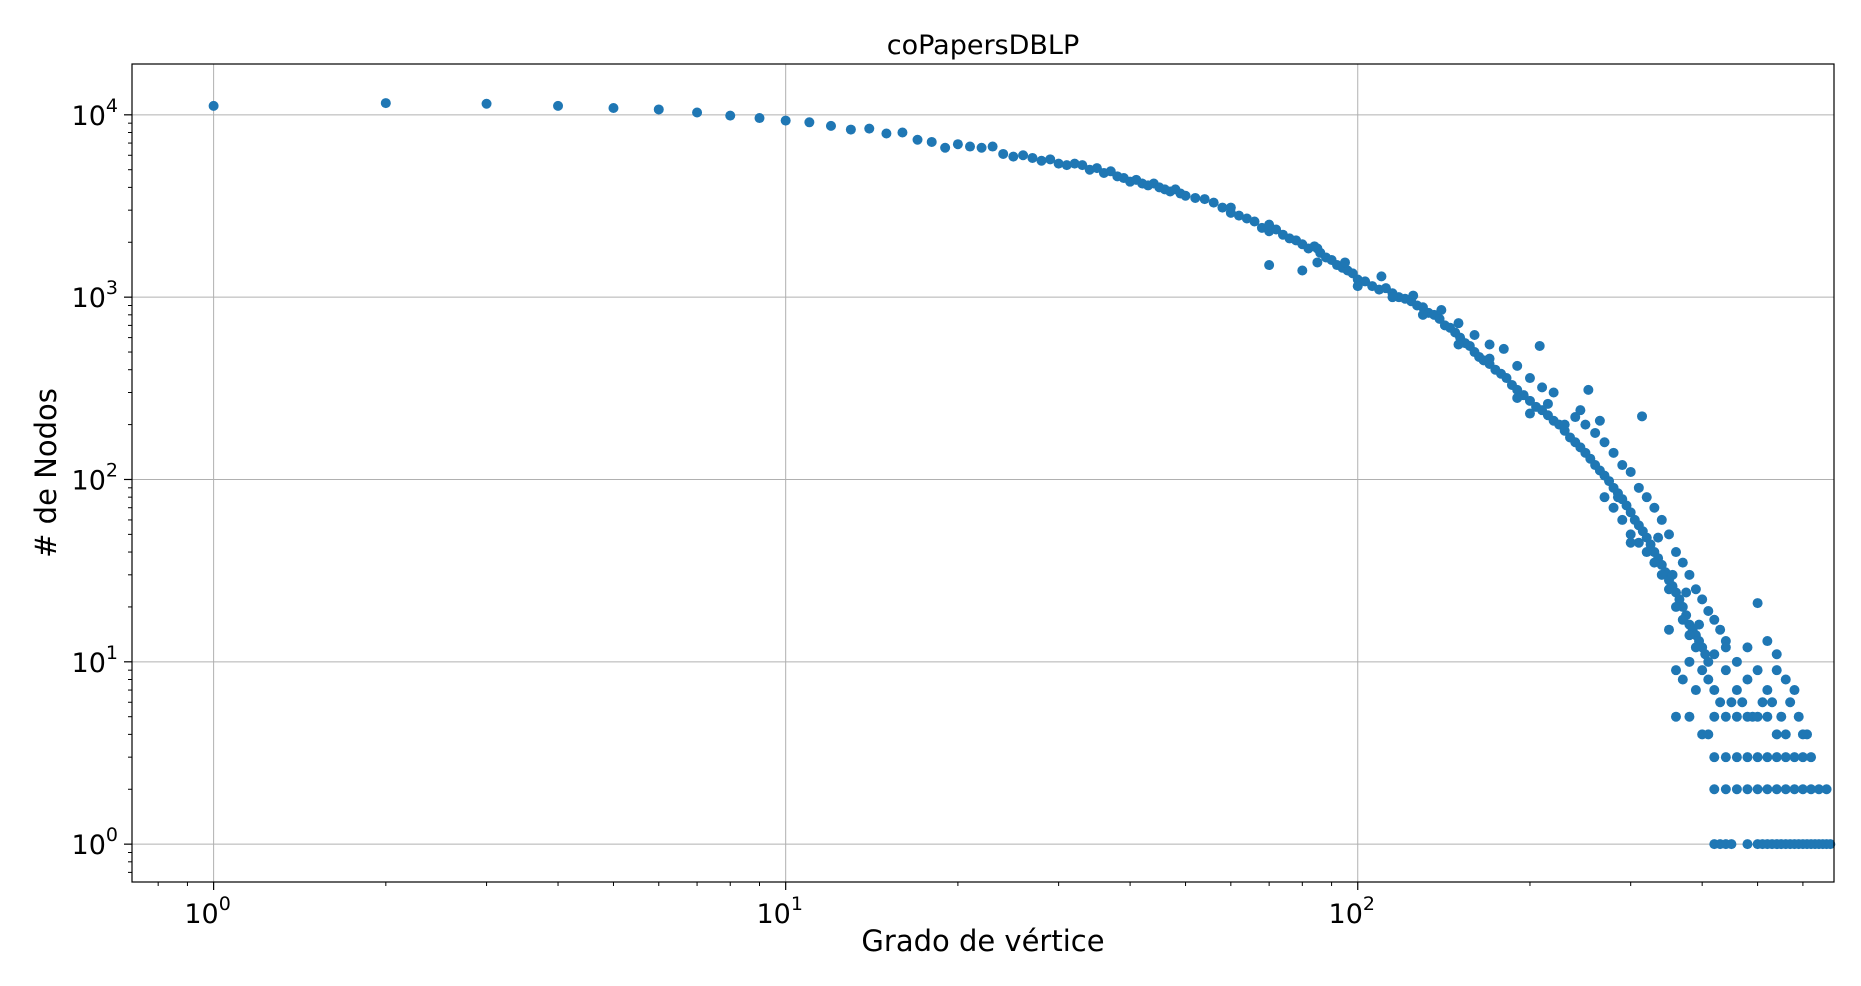  I want to click on y-tick-label: 10¹, so click(95, 660).